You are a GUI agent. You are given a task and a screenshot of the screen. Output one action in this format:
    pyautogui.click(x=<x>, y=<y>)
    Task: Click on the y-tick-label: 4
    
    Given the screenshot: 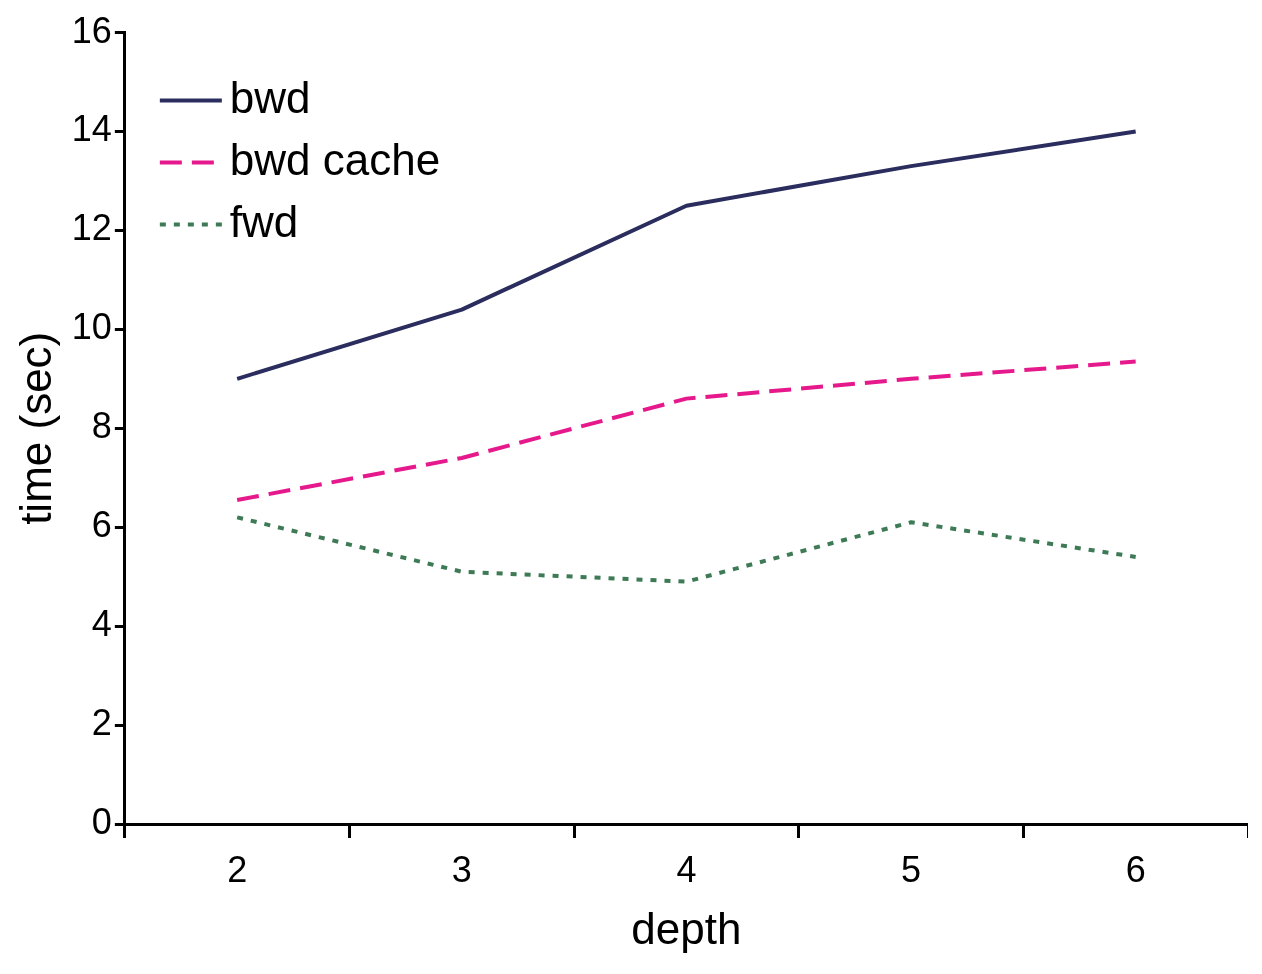 What is the action you would take?
    pyautogui.click(x=101, y=624)
    